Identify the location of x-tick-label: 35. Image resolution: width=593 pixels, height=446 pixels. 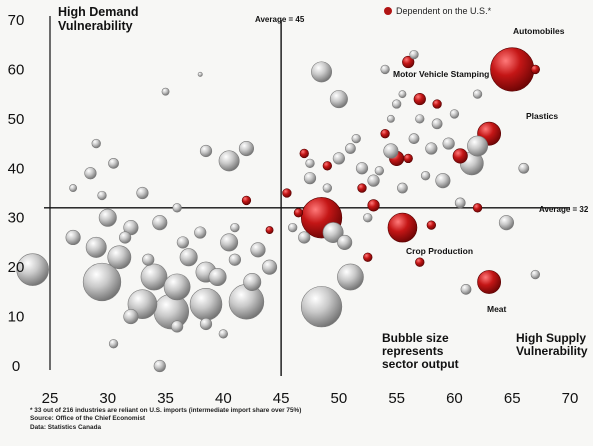
(165, 398).